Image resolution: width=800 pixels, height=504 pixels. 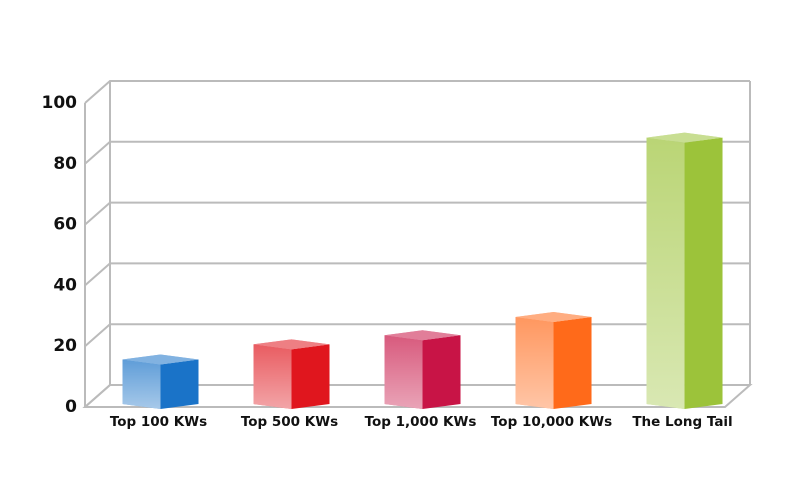 I want to click on y-tick-label: 100, so click(x=60, y=103).